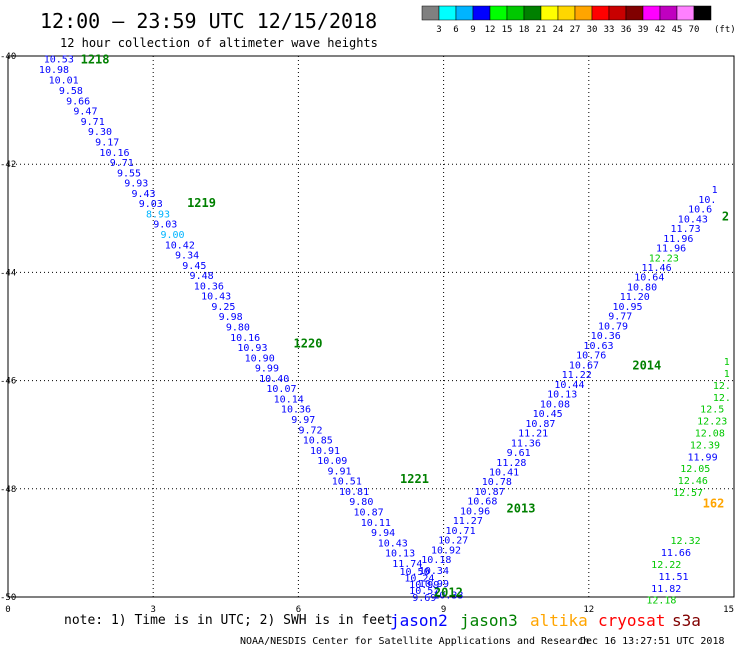 The height and width of the screenshot is (650, 740). I want to click on legend-item-jason2: jason2, so click(419, 620).